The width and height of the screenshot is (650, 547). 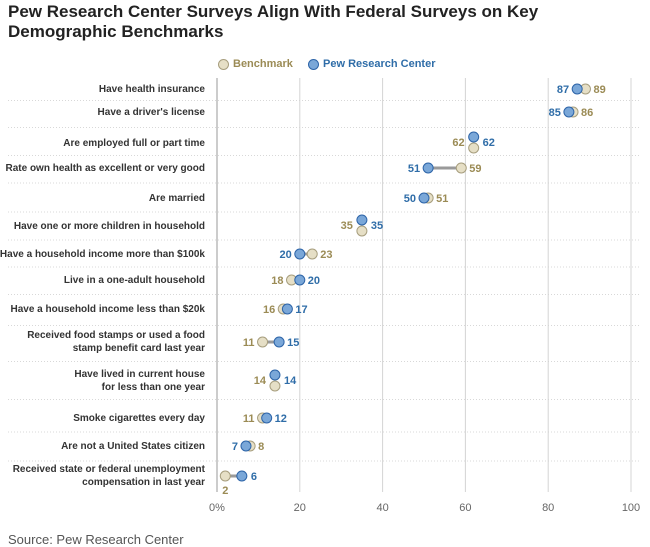 What do you see at coordinates (217, 508) in the screenshot?
I see `x-tick-label: 0%` at bounding box center [217, 508].